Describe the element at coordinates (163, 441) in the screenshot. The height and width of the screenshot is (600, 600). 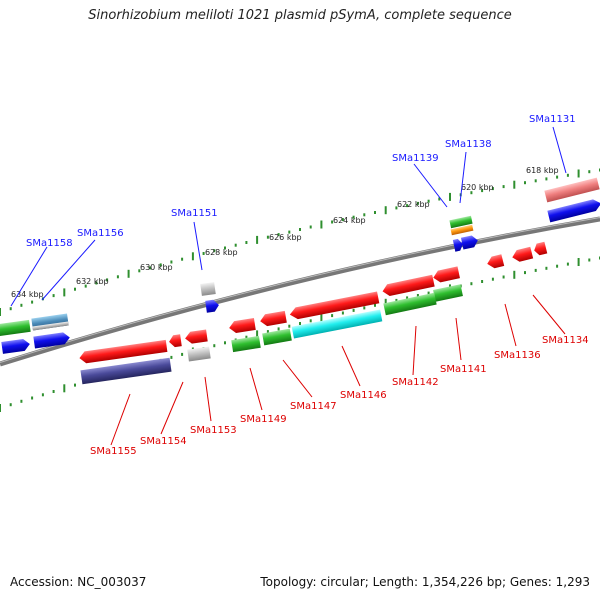
I see `gene-label: SMa1154` at that location.